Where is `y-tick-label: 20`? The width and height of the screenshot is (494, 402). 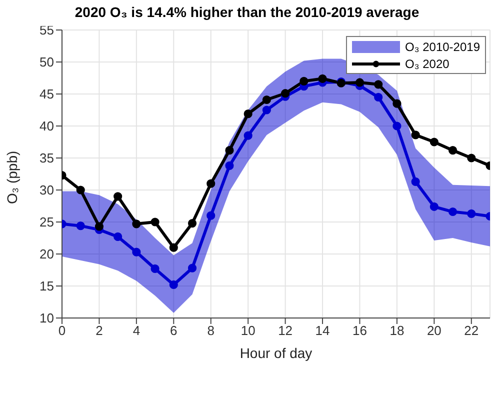
y-tick-label: 20 is located at coordinates (47, 254).